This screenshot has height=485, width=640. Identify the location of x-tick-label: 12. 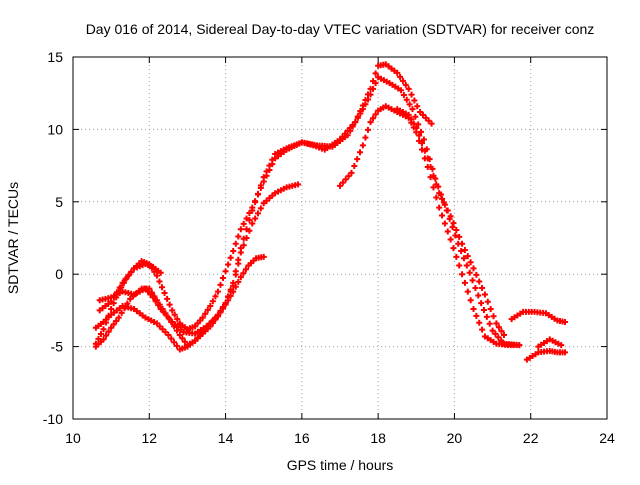
(149, 438).